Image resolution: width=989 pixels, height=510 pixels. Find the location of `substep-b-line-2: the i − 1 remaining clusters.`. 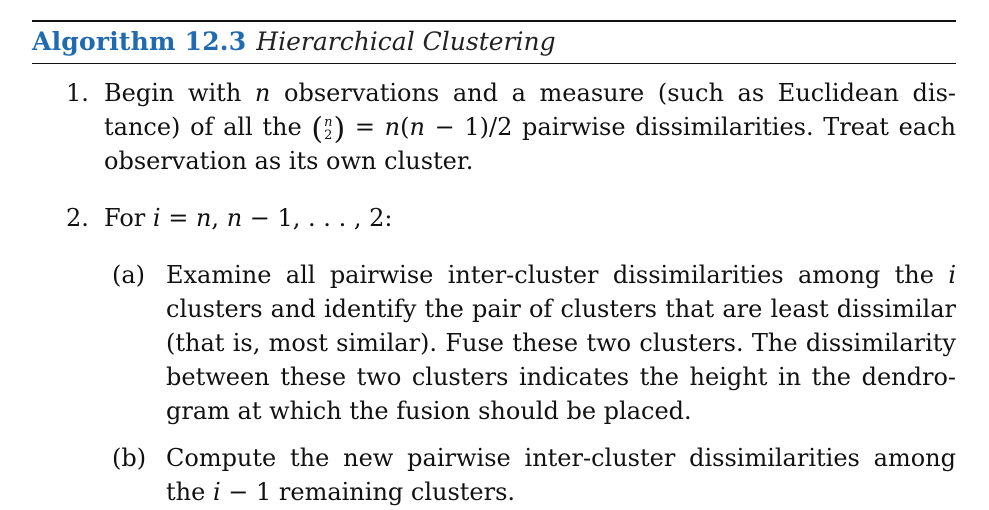

substep-b-line-2: the i − 1 remaining clusters. is located at coordinates (341, 492).